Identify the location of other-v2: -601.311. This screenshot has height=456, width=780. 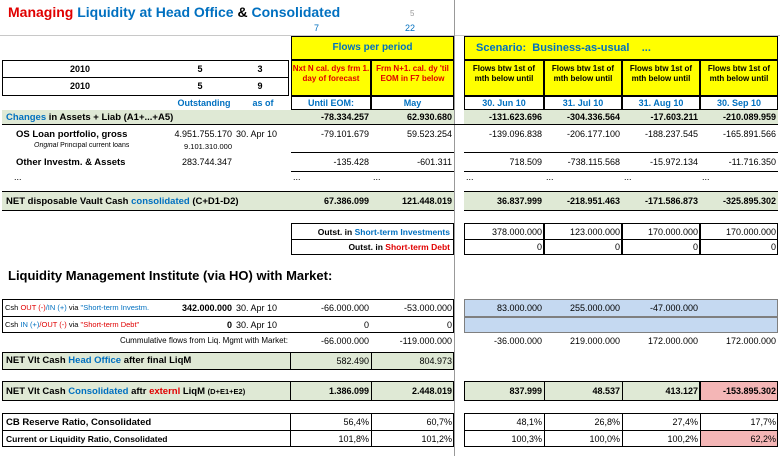
(434, 162).